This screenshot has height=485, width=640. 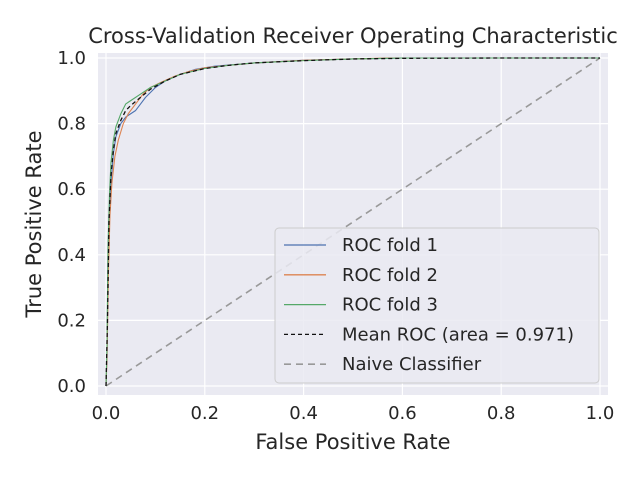 What do you see at coordinates (402, 413) in the screenshot?
I see `x-tick-label: 0.6` at bounding box center [402, 413].